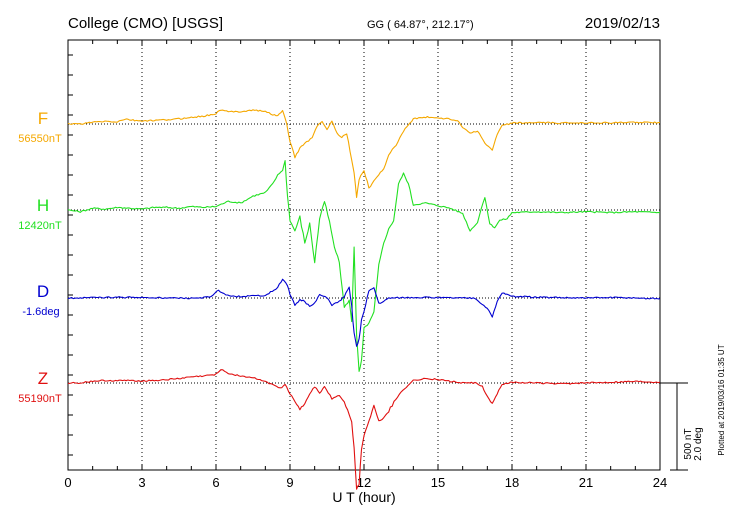 The image size is (730, 520). What do you see at coordinates (40, 226) in the screenshot?
I see `channel-baseline-h: 12420nT` at bounding box center [40, 226].